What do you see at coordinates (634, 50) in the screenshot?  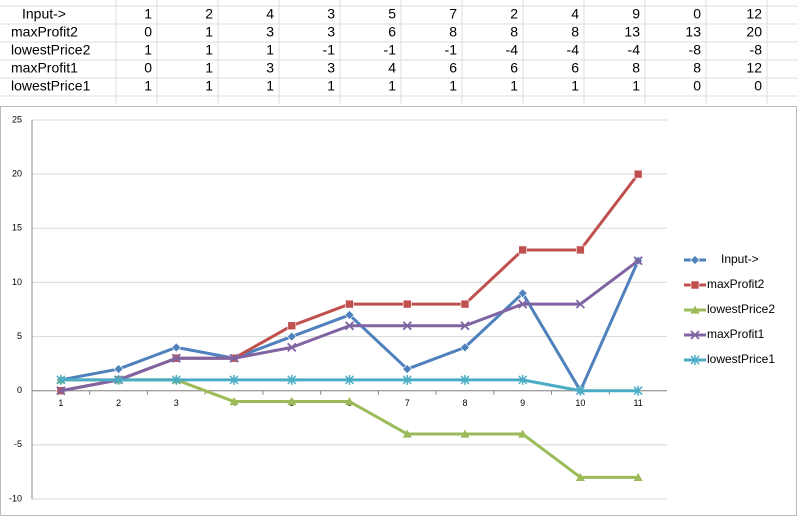 I see `cell-value: -4` at bounding box center [634, 50].